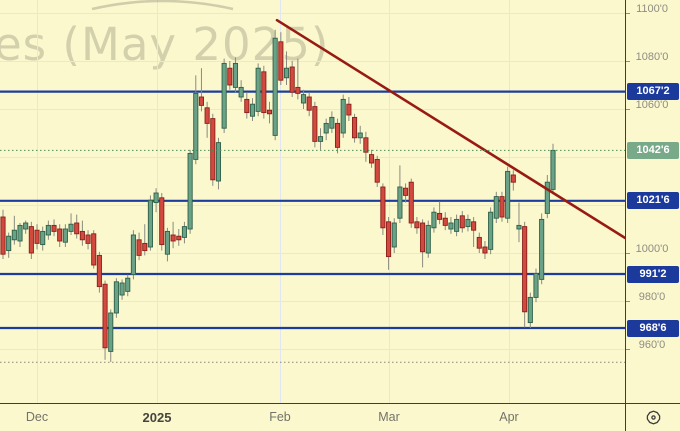 This screenshot has height=431, width=680. I want to click on axis-horizontal-separator, so click(340, 403).